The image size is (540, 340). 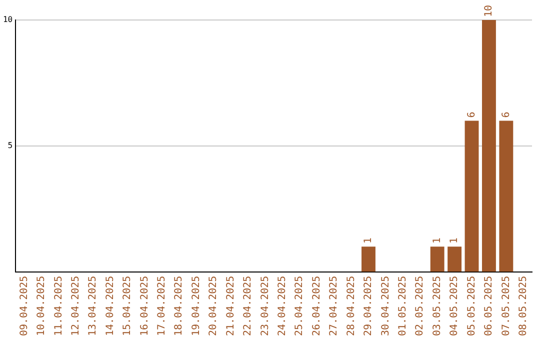 What do you see at coordinates (403, 306) in the screenshot?
I see `x-tick-label: 01.05.2025` at bounding box center [403, 306].